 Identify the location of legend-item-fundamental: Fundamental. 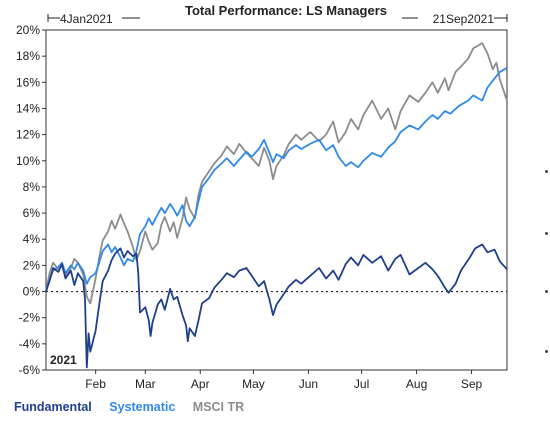
(53, 407).